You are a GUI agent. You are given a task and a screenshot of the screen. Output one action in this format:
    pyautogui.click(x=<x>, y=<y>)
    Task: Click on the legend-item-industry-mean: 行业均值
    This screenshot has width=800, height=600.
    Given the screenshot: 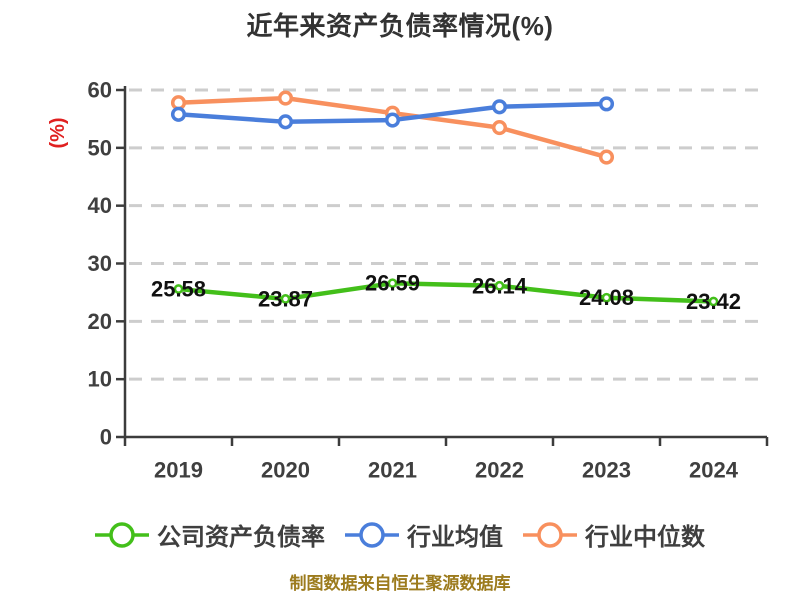 What is the action you would take?
    pyautogui.click(x=424, y=534)
    